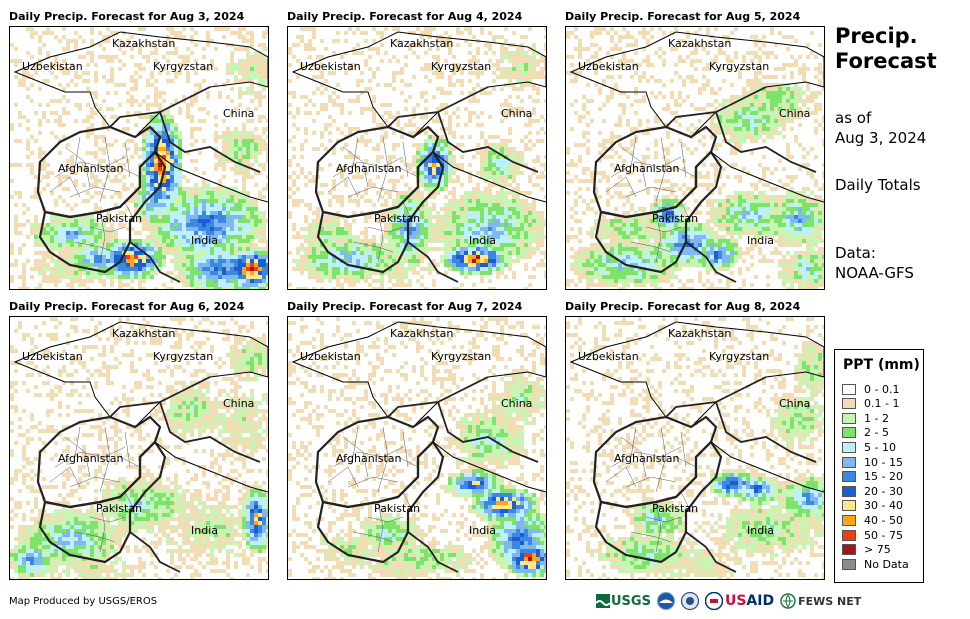 The width and height of the screenshot is (970, 619). I want to click on data-source: Data: NOAA-GFS, so click(874, 263).